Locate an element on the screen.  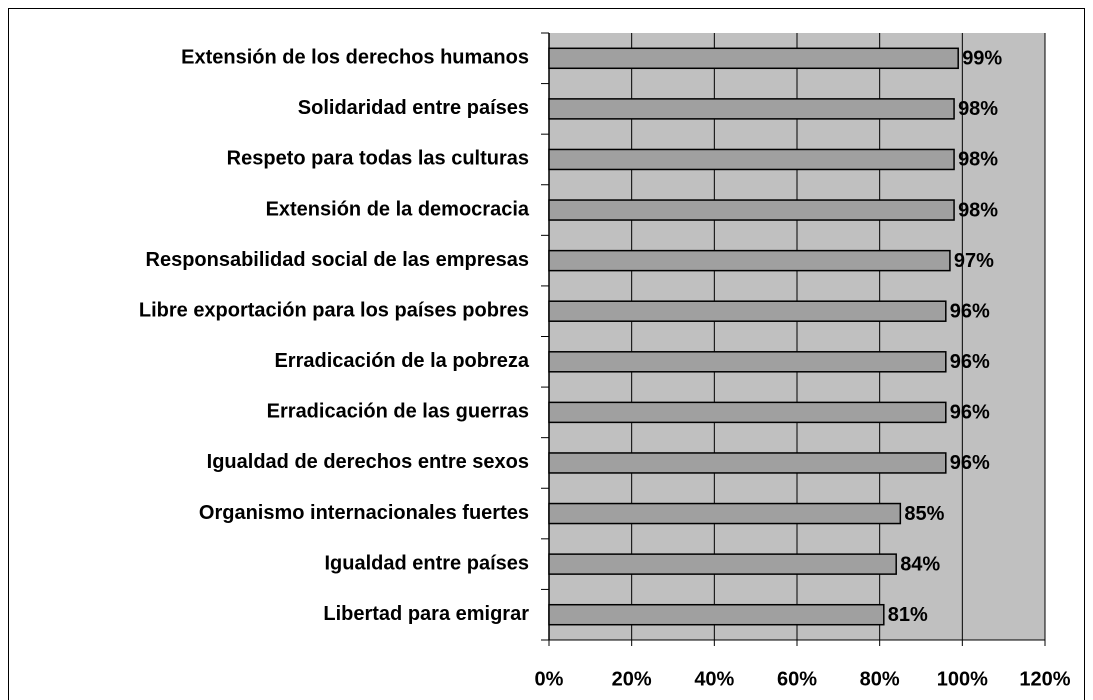
y-tick-label: Extensión de la democracia is located at coordinates (398, 209).